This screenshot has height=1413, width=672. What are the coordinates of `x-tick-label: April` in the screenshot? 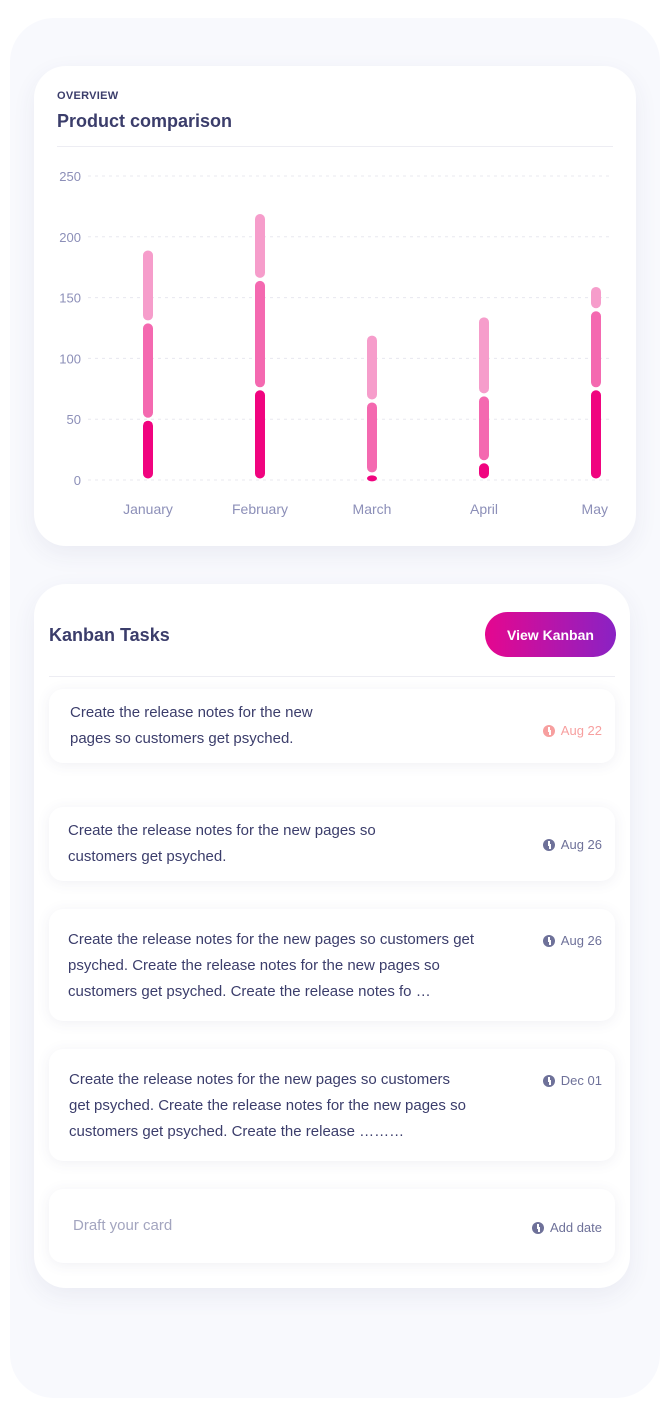 It's located at (484, 509).